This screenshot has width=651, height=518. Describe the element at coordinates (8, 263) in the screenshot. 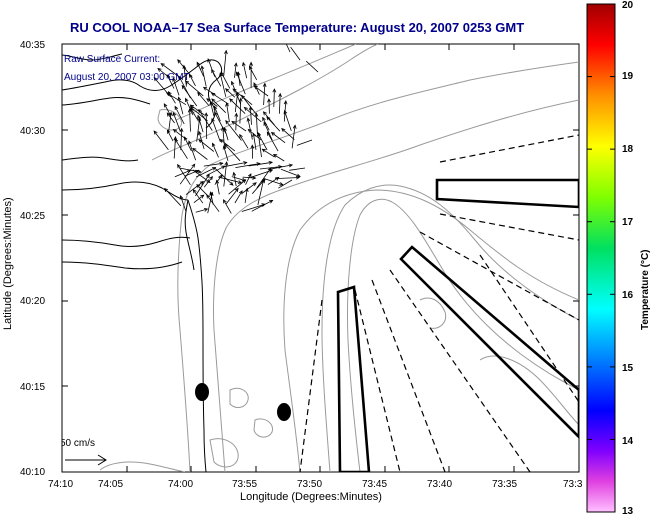

I see `y-axis-label: Latitude (Degrees:Minutes)` at that location.